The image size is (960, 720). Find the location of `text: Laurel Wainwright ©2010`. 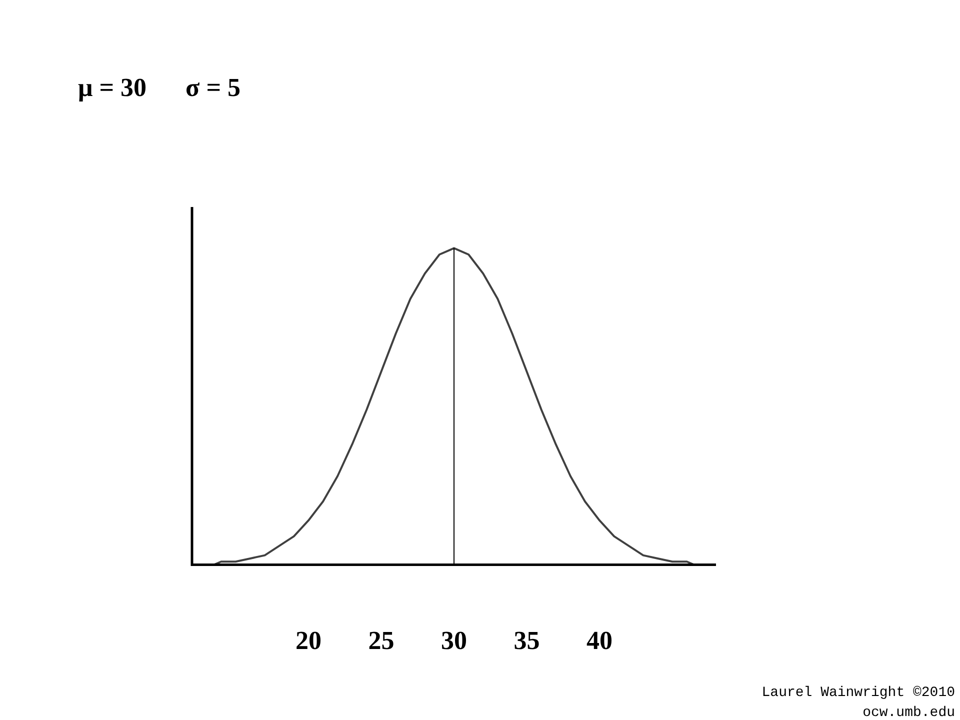

text: Laurel Wainwright ©2010 is located at coordinates (858, 693).